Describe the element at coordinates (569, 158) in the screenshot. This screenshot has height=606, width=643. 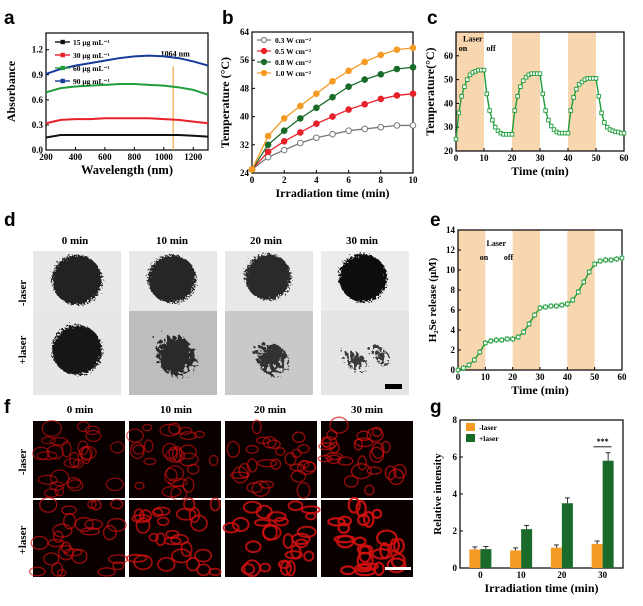
I see `x-tick-label: 40` at that location.